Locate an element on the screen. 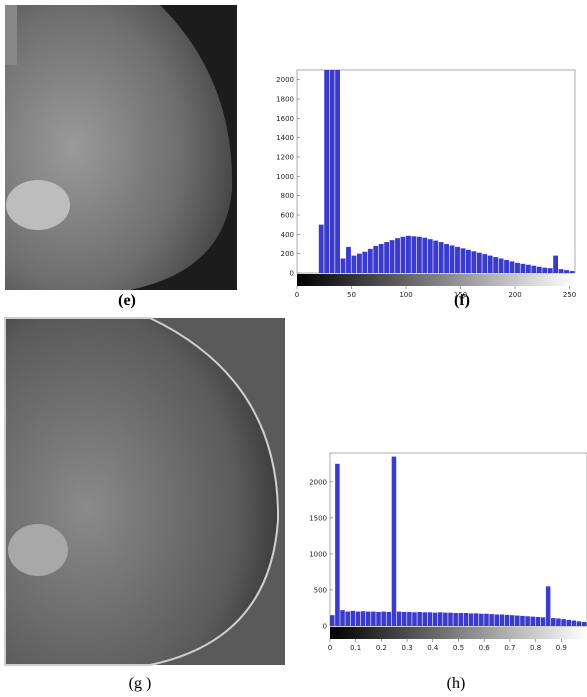  x-tick-label: 0.2 is located at coordinates (381, 648).